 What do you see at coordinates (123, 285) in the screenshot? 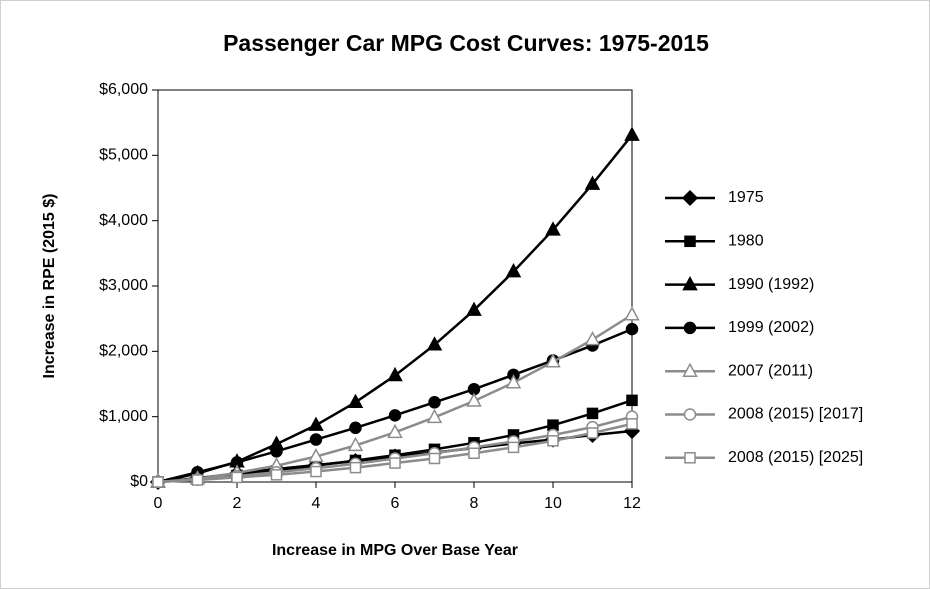
I see `y-tick-label: $3,000` at bounding box center [123, 285].